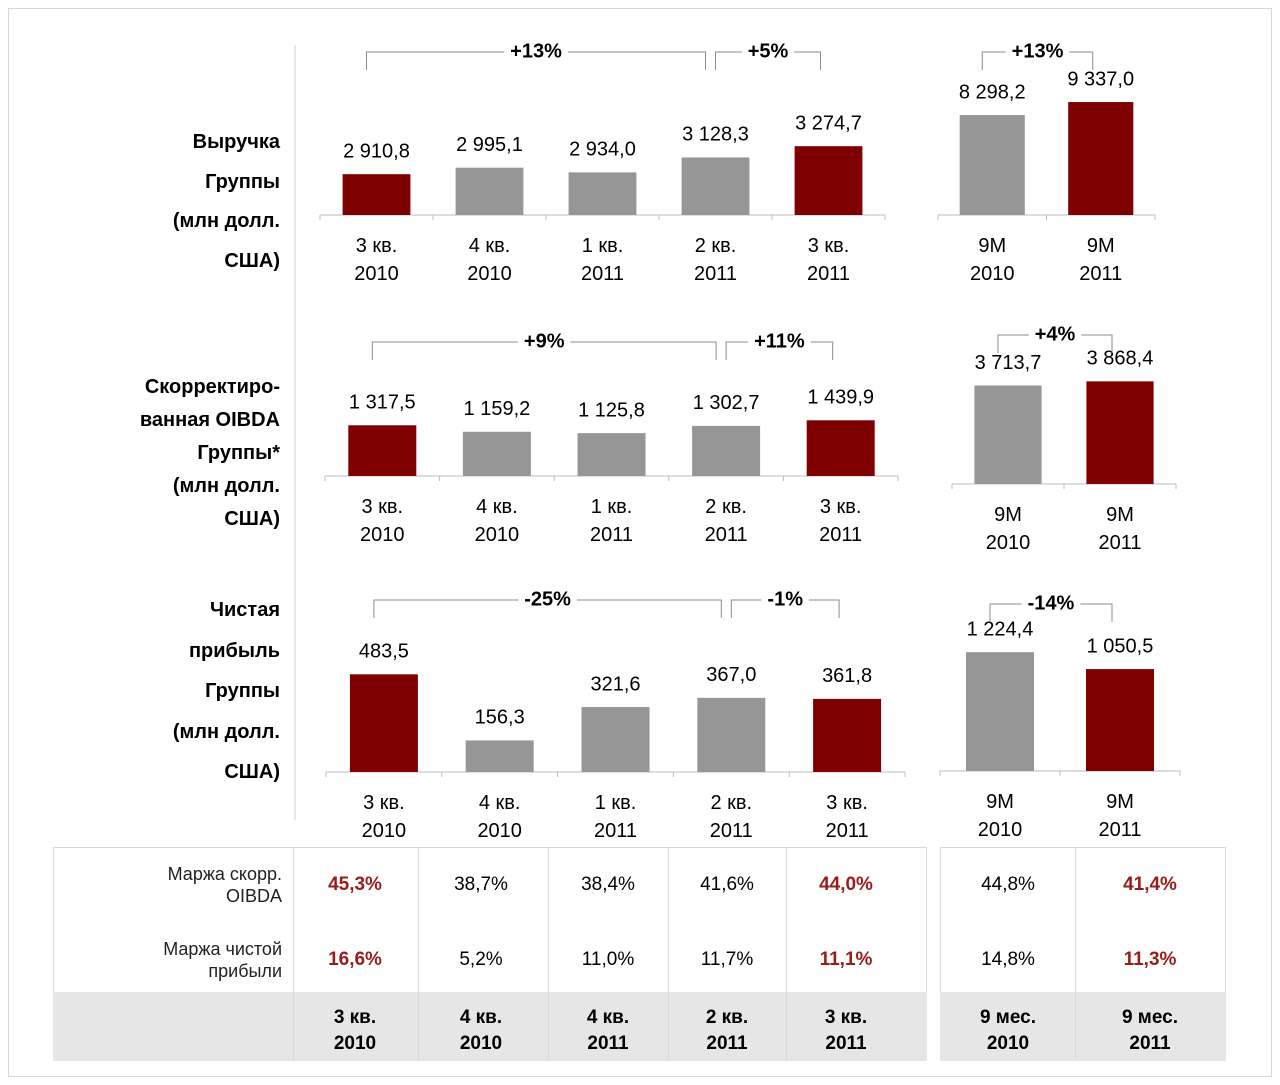 The width and height of the screenshot is (1280, 1085). Describe the element at coordinates (355, 959) in the screenshot. I see `table-cell: 16,6%` at that location.